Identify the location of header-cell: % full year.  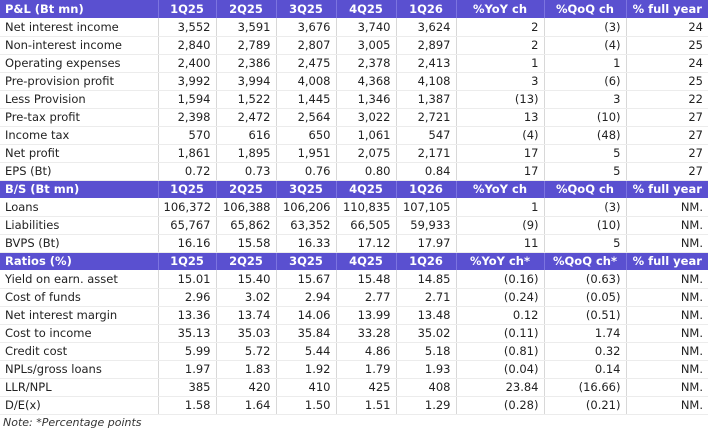
(666, 9).